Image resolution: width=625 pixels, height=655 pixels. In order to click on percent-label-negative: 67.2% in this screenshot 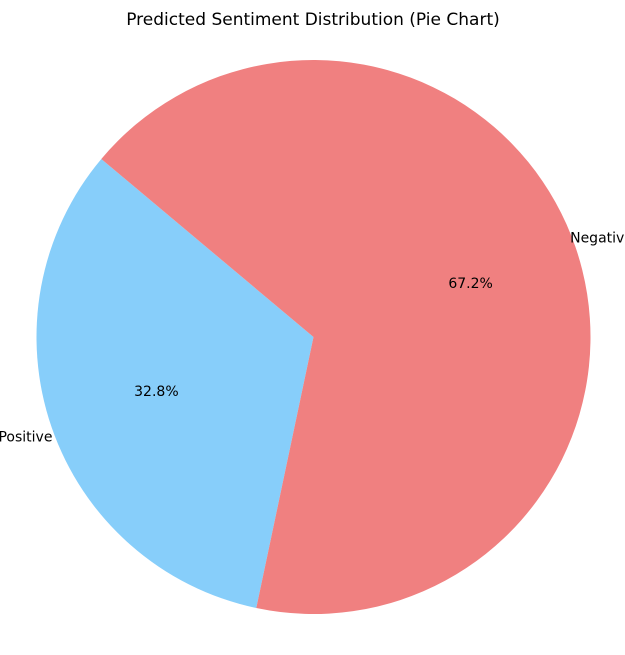, I will do `click(470, 284)`.